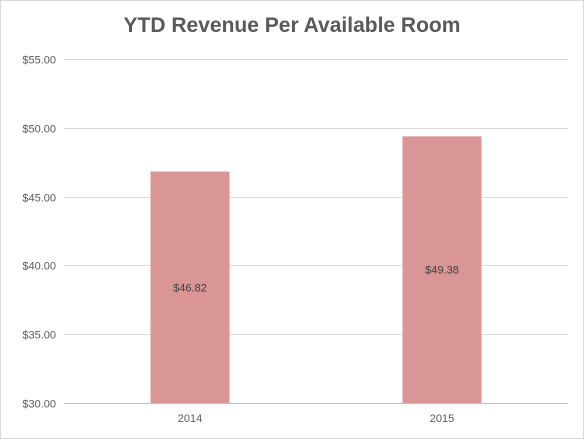 This screenshot has height=439, width=584. Describe the element at coordinates (316, 280) in the screenshot. I see `data-labels: $46.82 $49.38` at that location.